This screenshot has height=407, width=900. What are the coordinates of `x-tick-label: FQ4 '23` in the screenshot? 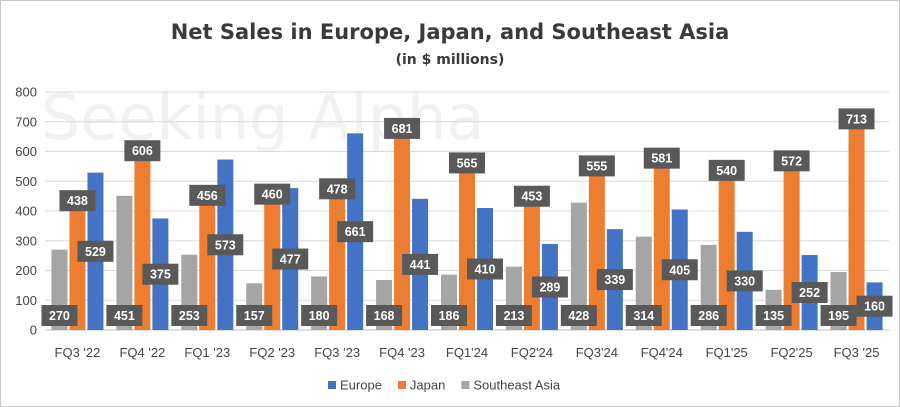 It's located at (402, 352).